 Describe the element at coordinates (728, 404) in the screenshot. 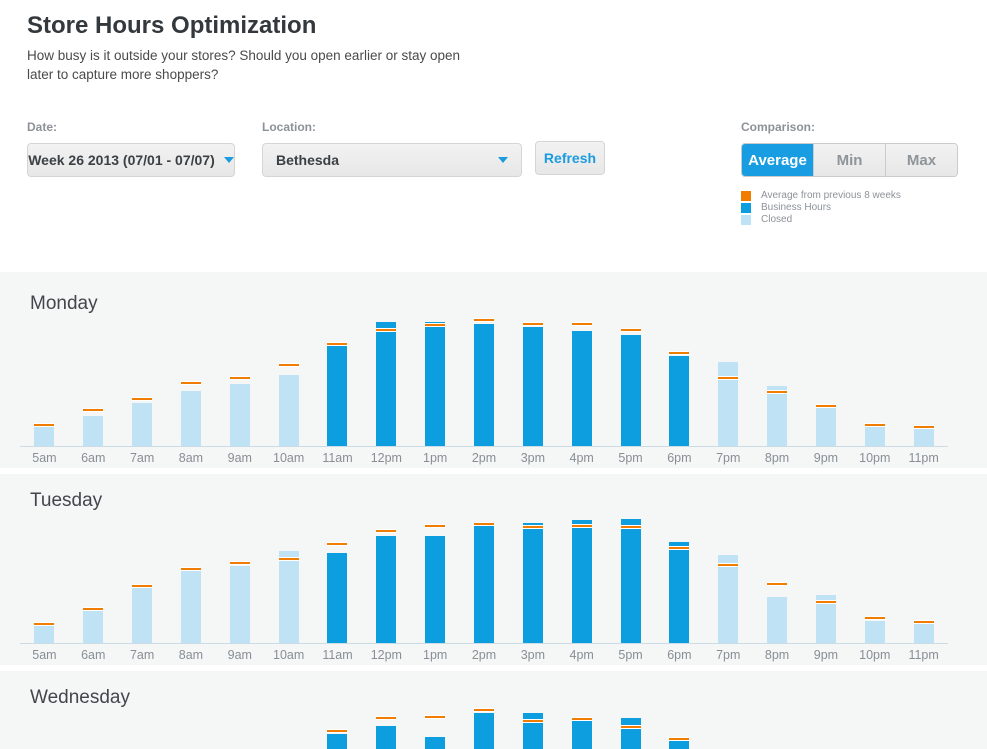

I see `bar-monday-7pm` at that location.